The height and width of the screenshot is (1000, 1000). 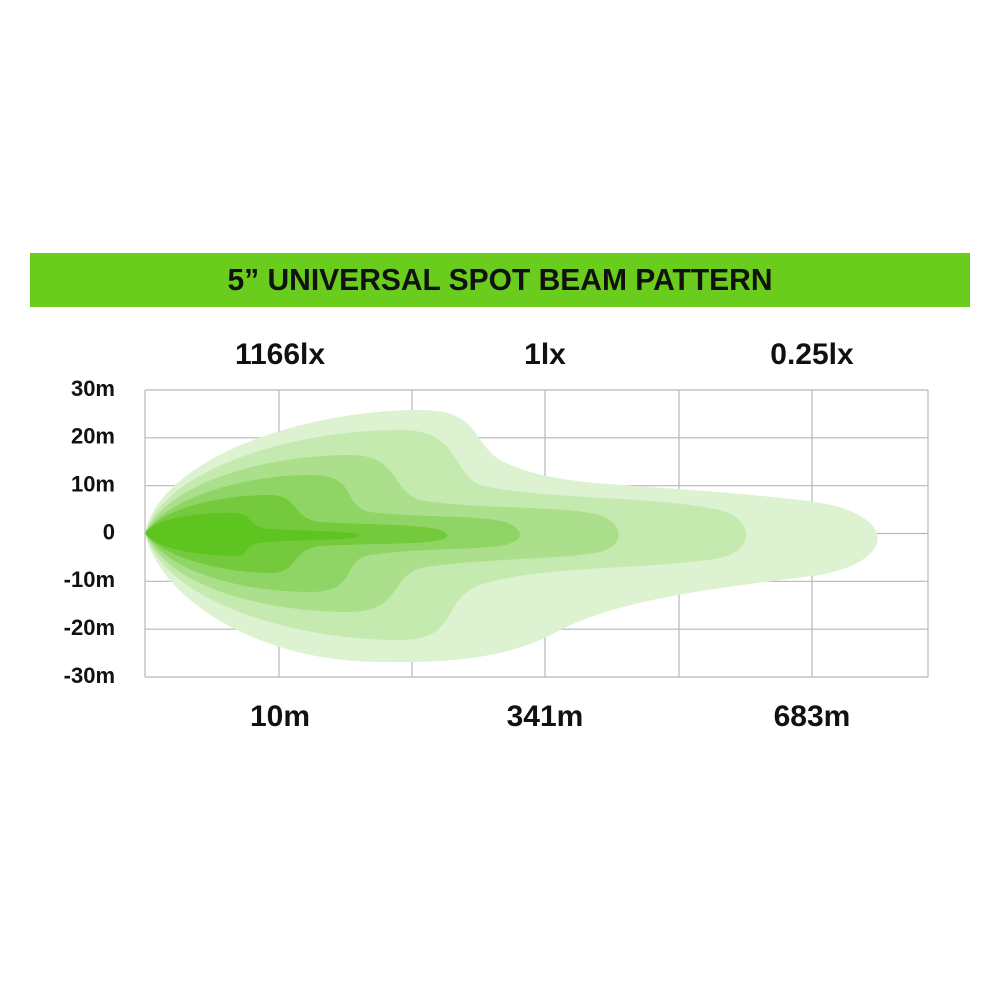 I want to click on y-axis-label: 10m, so click(x=93, y=483).